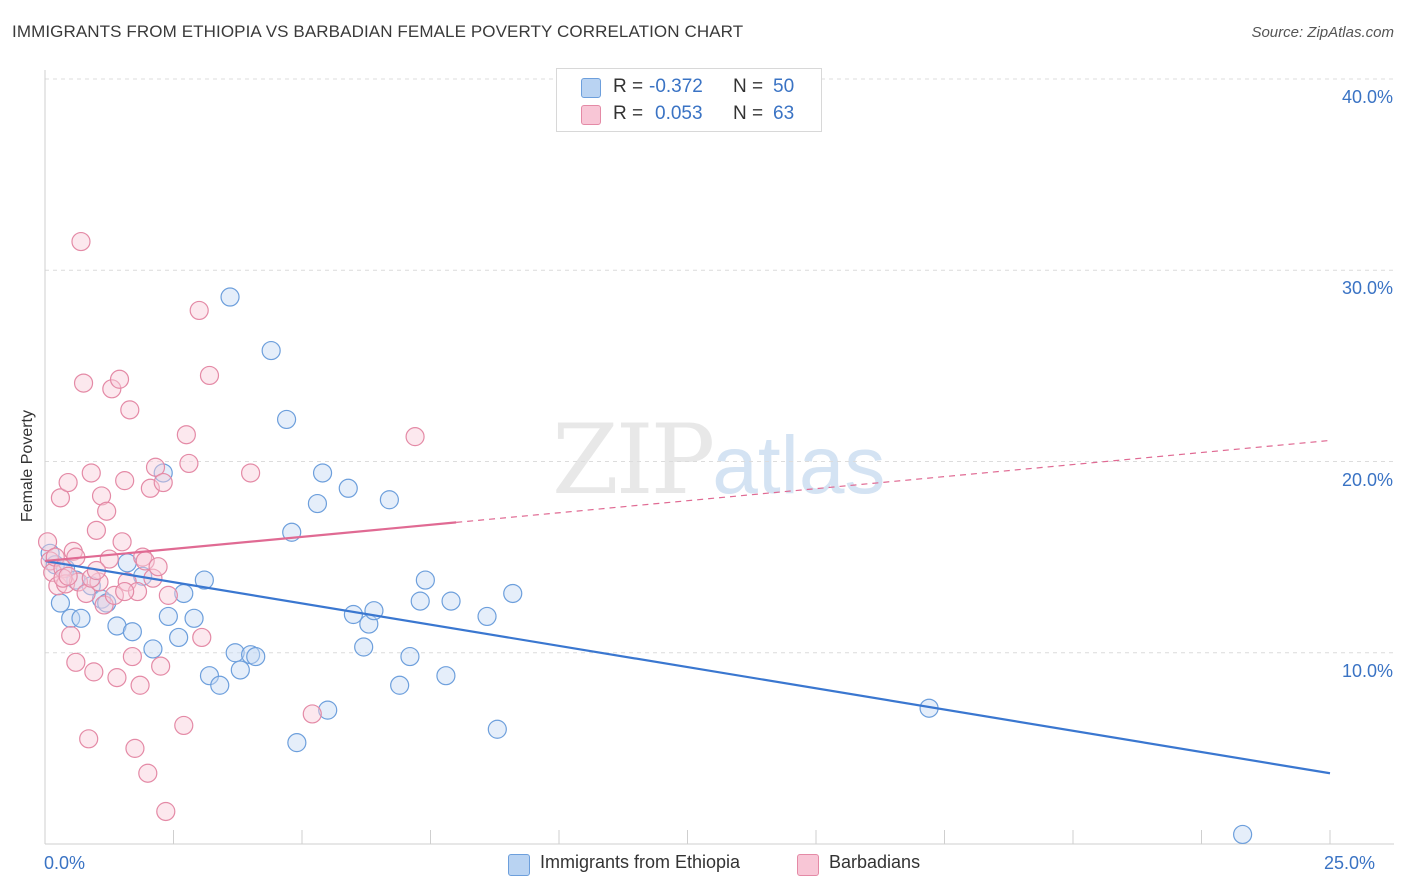 Image resolution: width=1406 pixels, height=892 pixels. What do you see at coordinates (1367, 670) in the screenshot?
I see `y-tick-label: 10.0%` at bounding box center [1367, 670].